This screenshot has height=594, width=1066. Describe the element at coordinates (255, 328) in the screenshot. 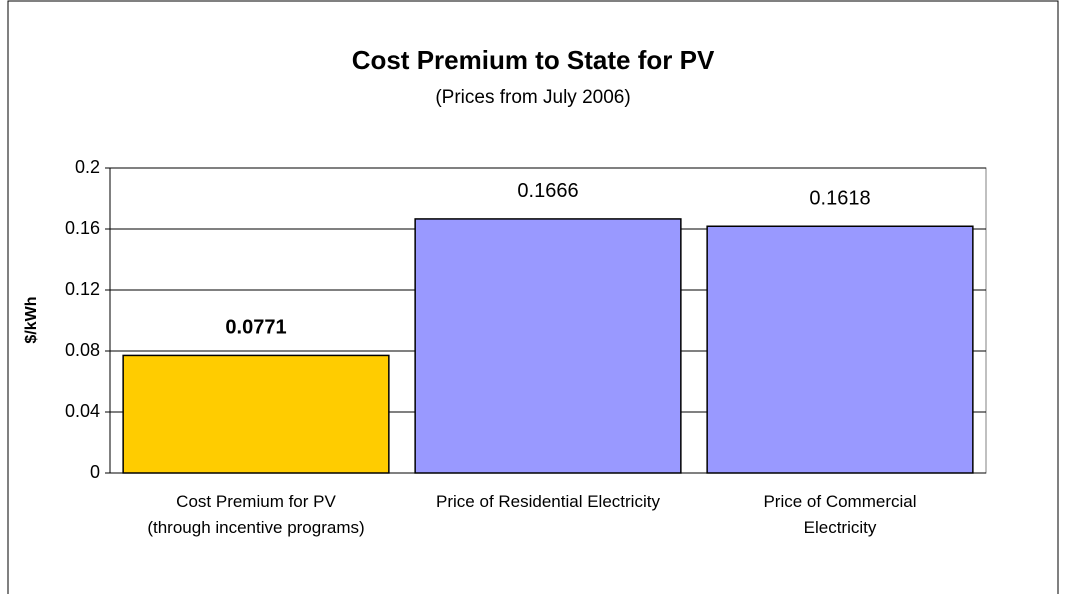

I see `data-label: 0.0771` at that location.